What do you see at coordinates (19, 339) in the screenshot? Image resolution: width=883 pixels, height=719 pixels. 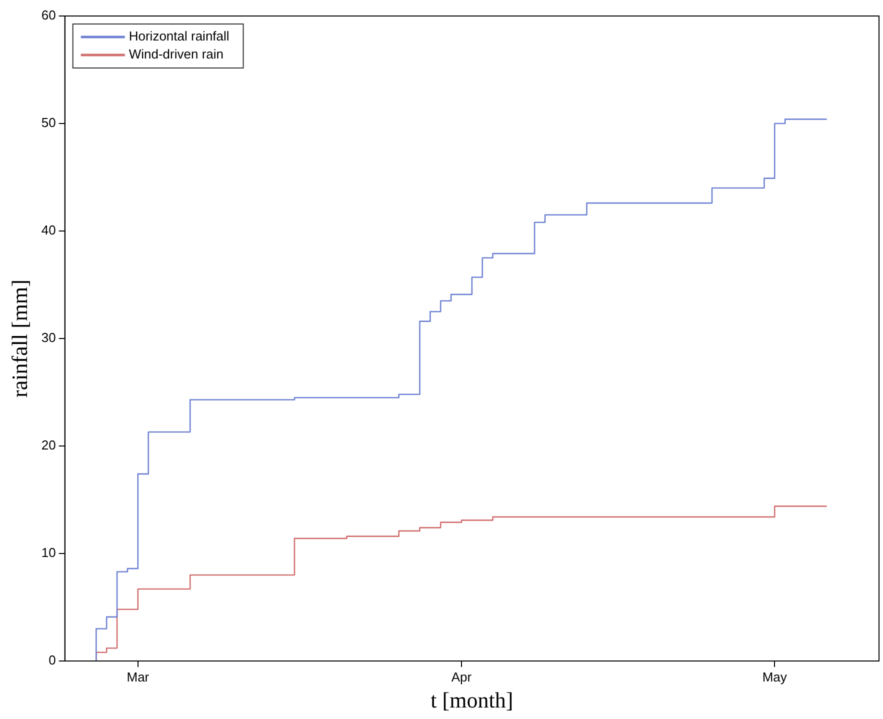 I see `y-axis-title: rainfall [mm]` at bounding box center [19, 339].